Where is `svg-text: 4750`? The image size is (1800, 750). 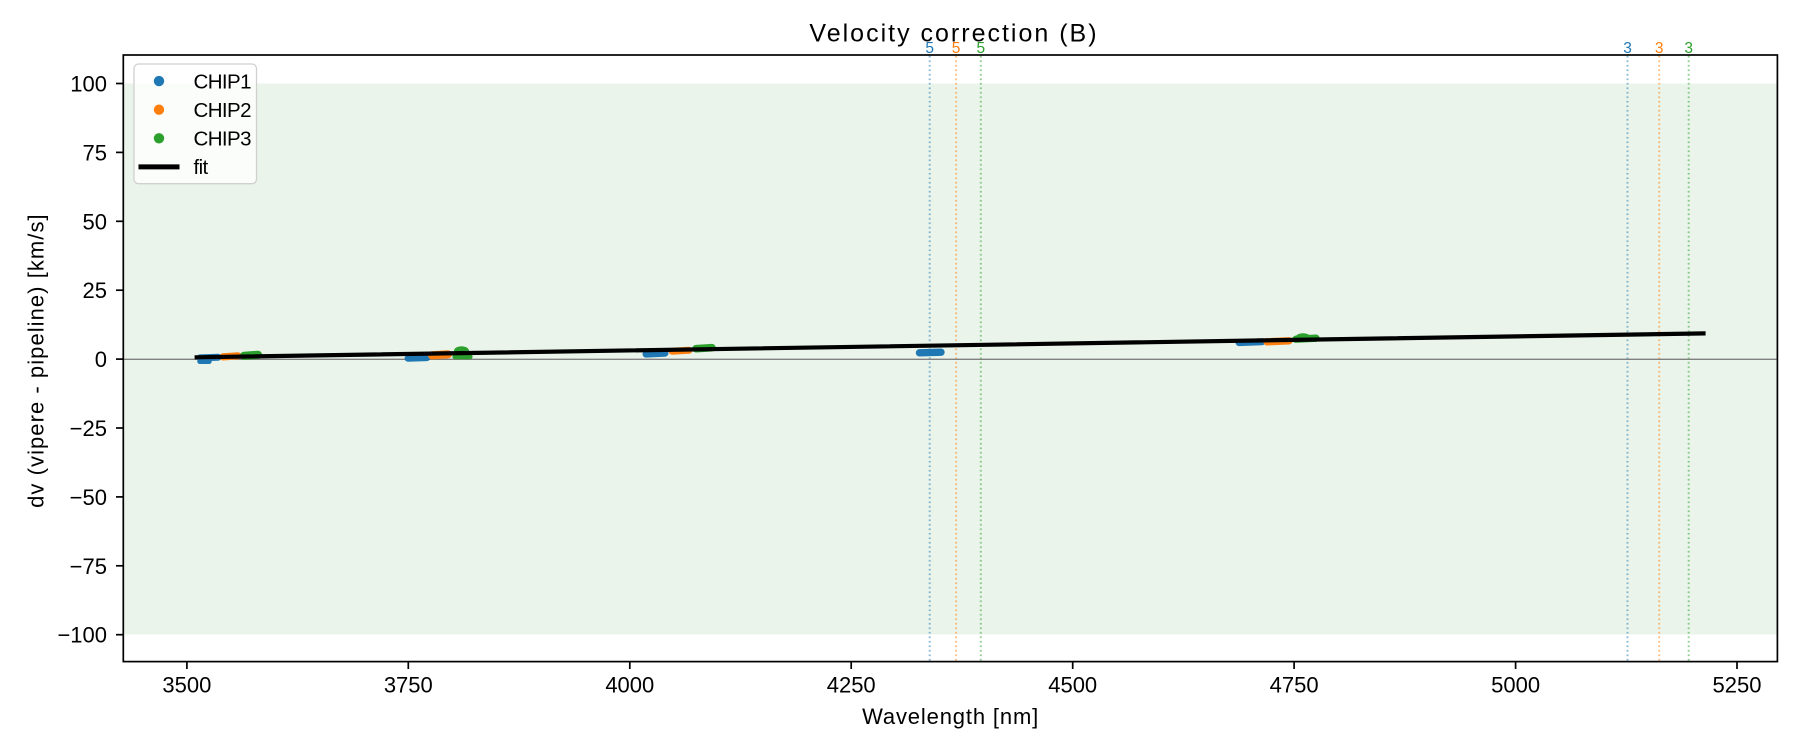 svg-text: 4750 is located at coordinates (1294, 685).